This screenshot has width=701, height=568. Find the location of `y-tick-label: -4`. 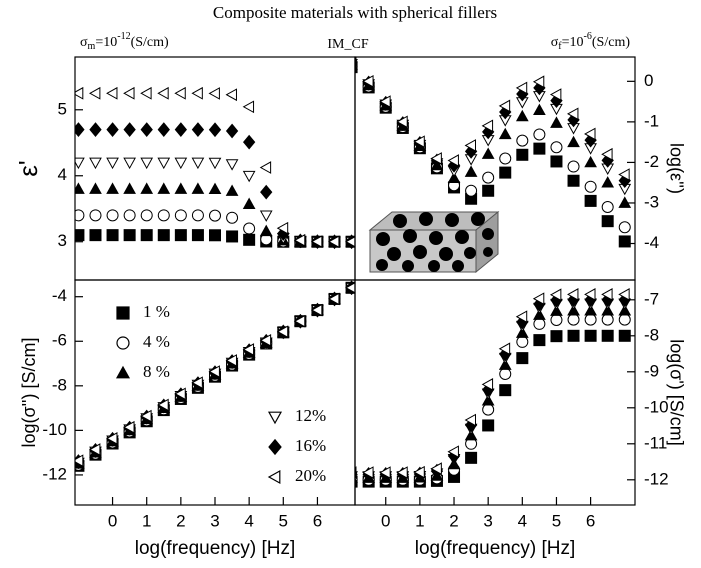

y-tick-label: -4 is located at coordinates (651, 242).